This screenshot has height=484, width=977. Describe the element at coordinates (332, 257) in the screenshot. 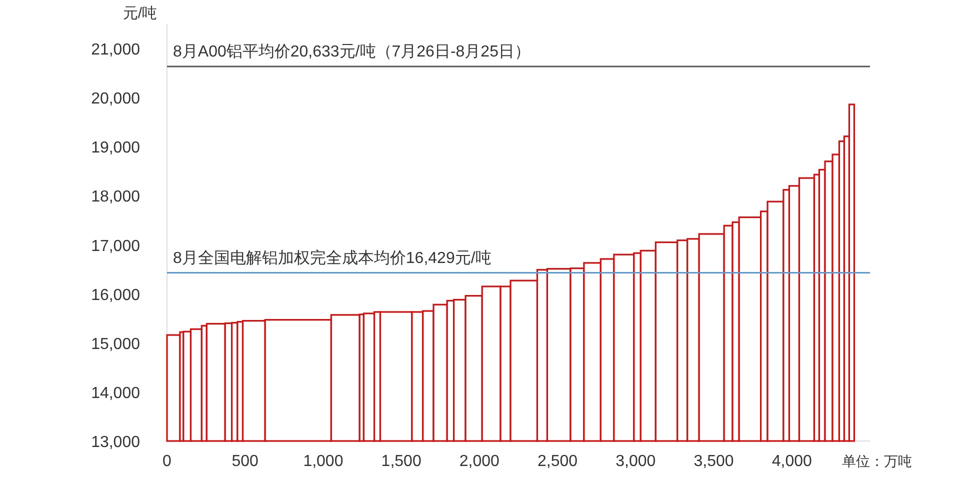

I see `ref-line-label: 8月全国电解铝加权完全成本均价16,429元/吨` at that location.